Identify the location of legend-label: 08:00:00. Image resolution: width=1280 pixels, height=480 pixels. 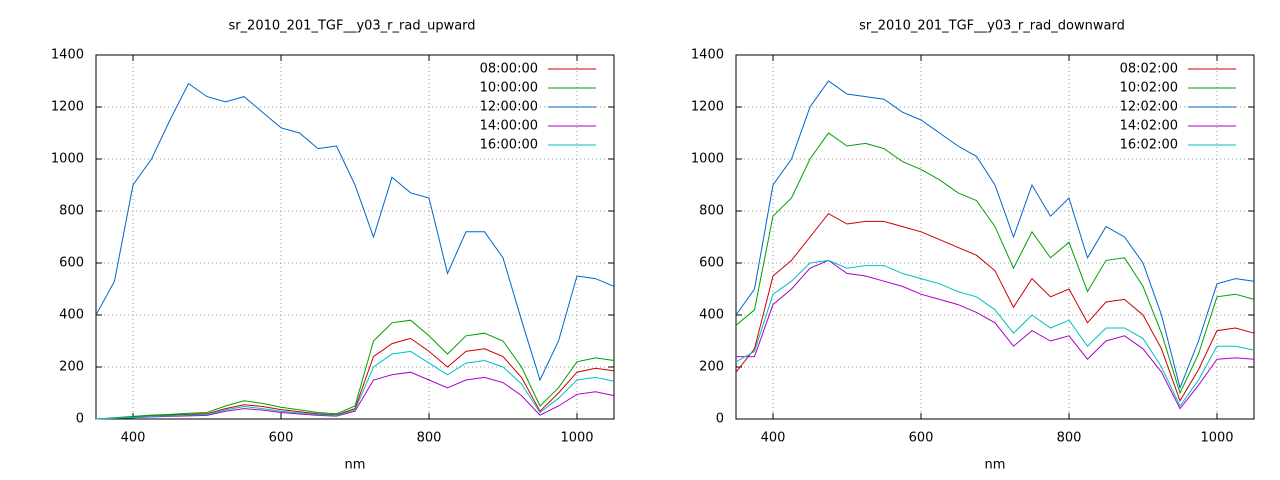
(509, 69).